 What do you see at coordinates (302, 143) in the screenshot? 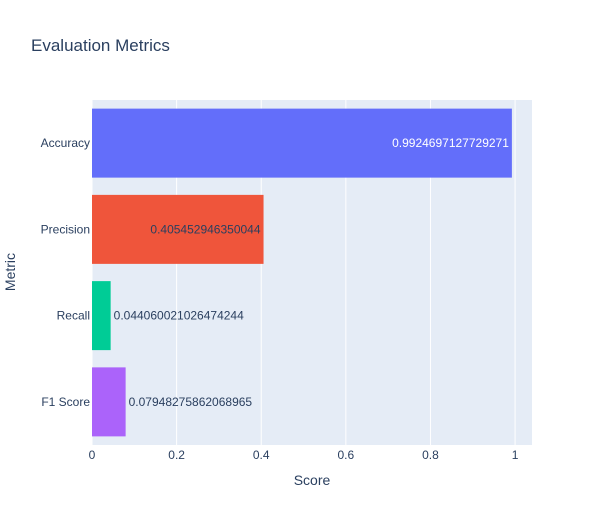
I see `bar-accuracy` at bounding box center [302, 143].